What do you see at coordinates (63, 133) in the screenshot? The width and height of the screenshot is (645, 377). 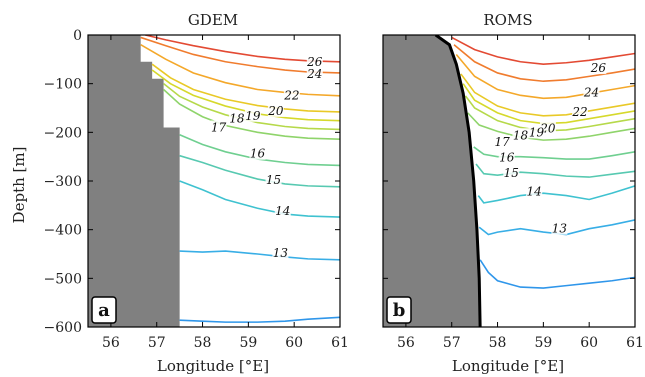 I see `y-tick-label: −200` at bounding box center [63, 133].